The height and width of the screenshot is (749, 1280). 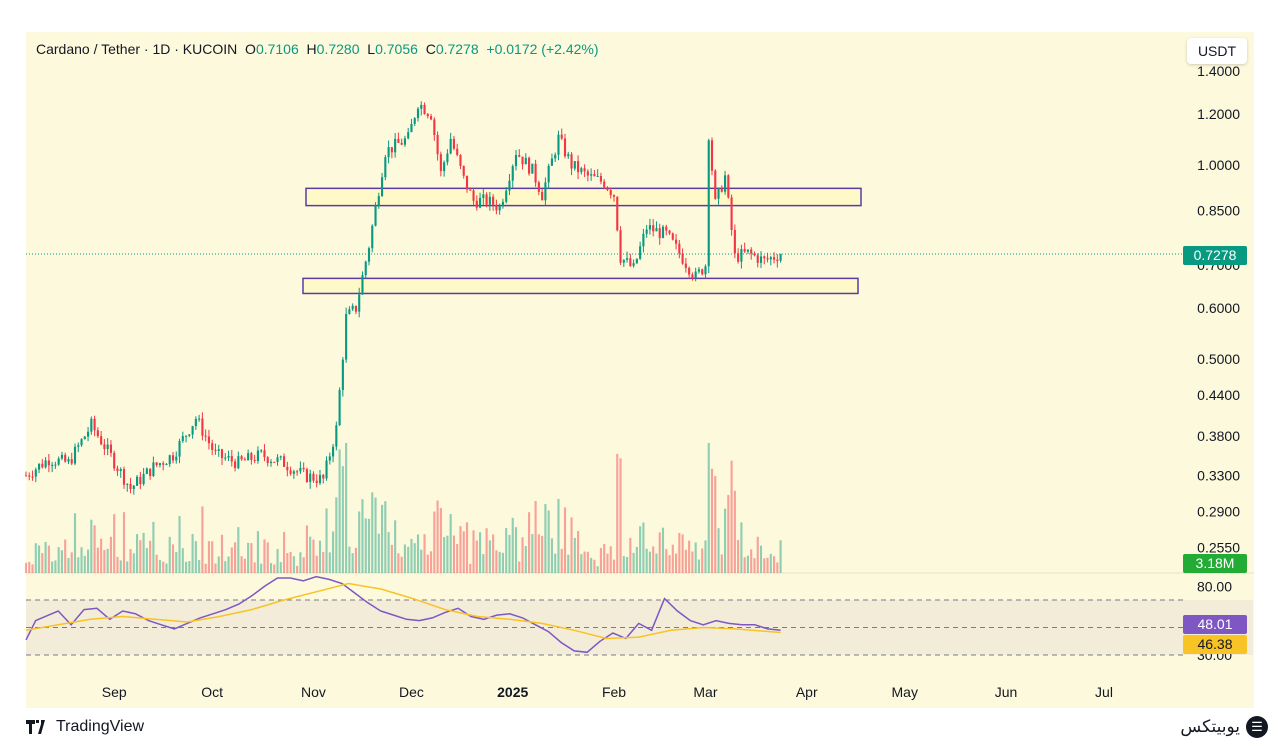 I want to click on change-value: +0.0172 (+2.42%), so click(x=542, y=49).